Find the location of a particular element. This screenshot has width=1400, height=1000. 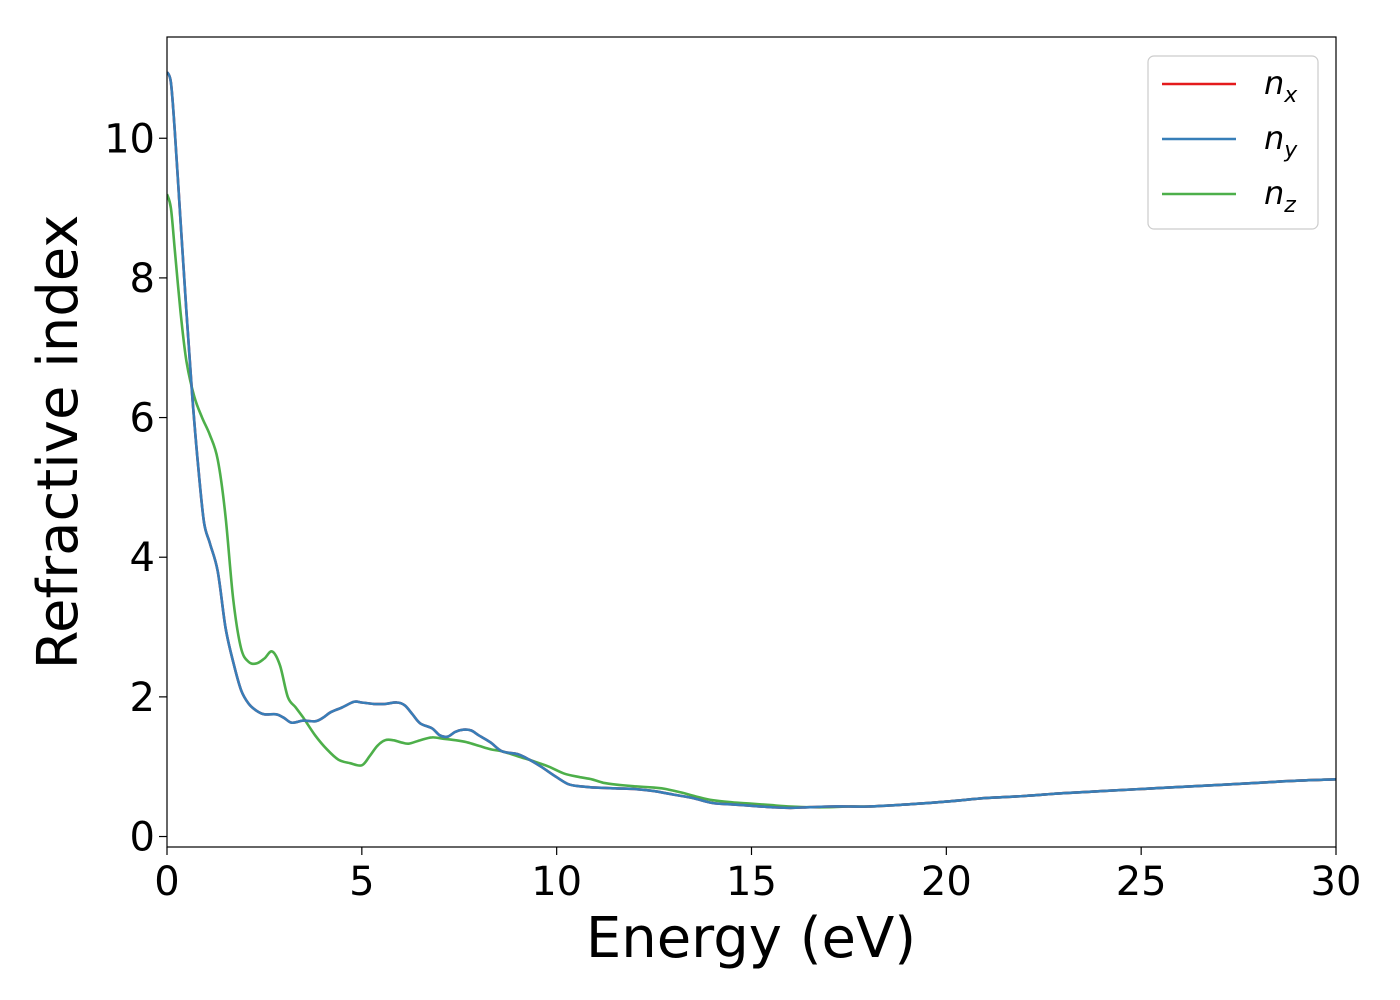

x-tick-label: 25 is located at coordinates (1141, 882).